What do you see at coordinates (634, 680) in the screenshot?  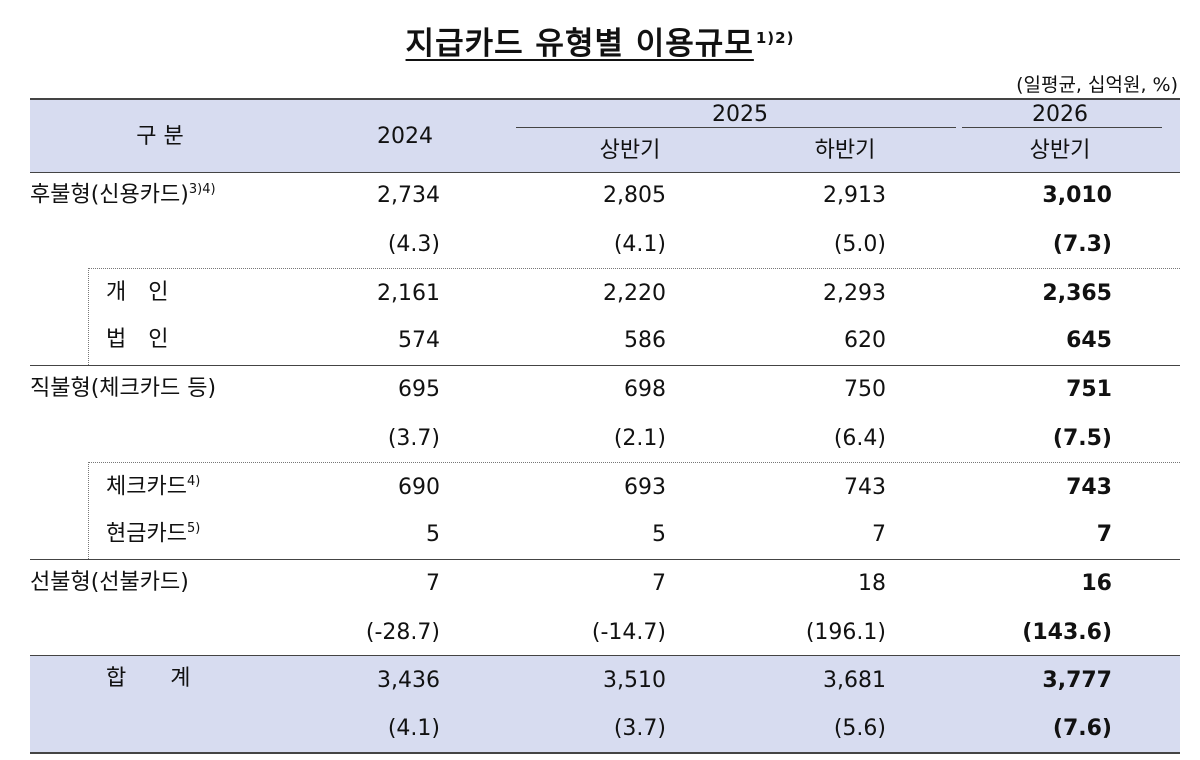 I see `cell-total-2025h1: 3,510` at bounding box center [634, 680].